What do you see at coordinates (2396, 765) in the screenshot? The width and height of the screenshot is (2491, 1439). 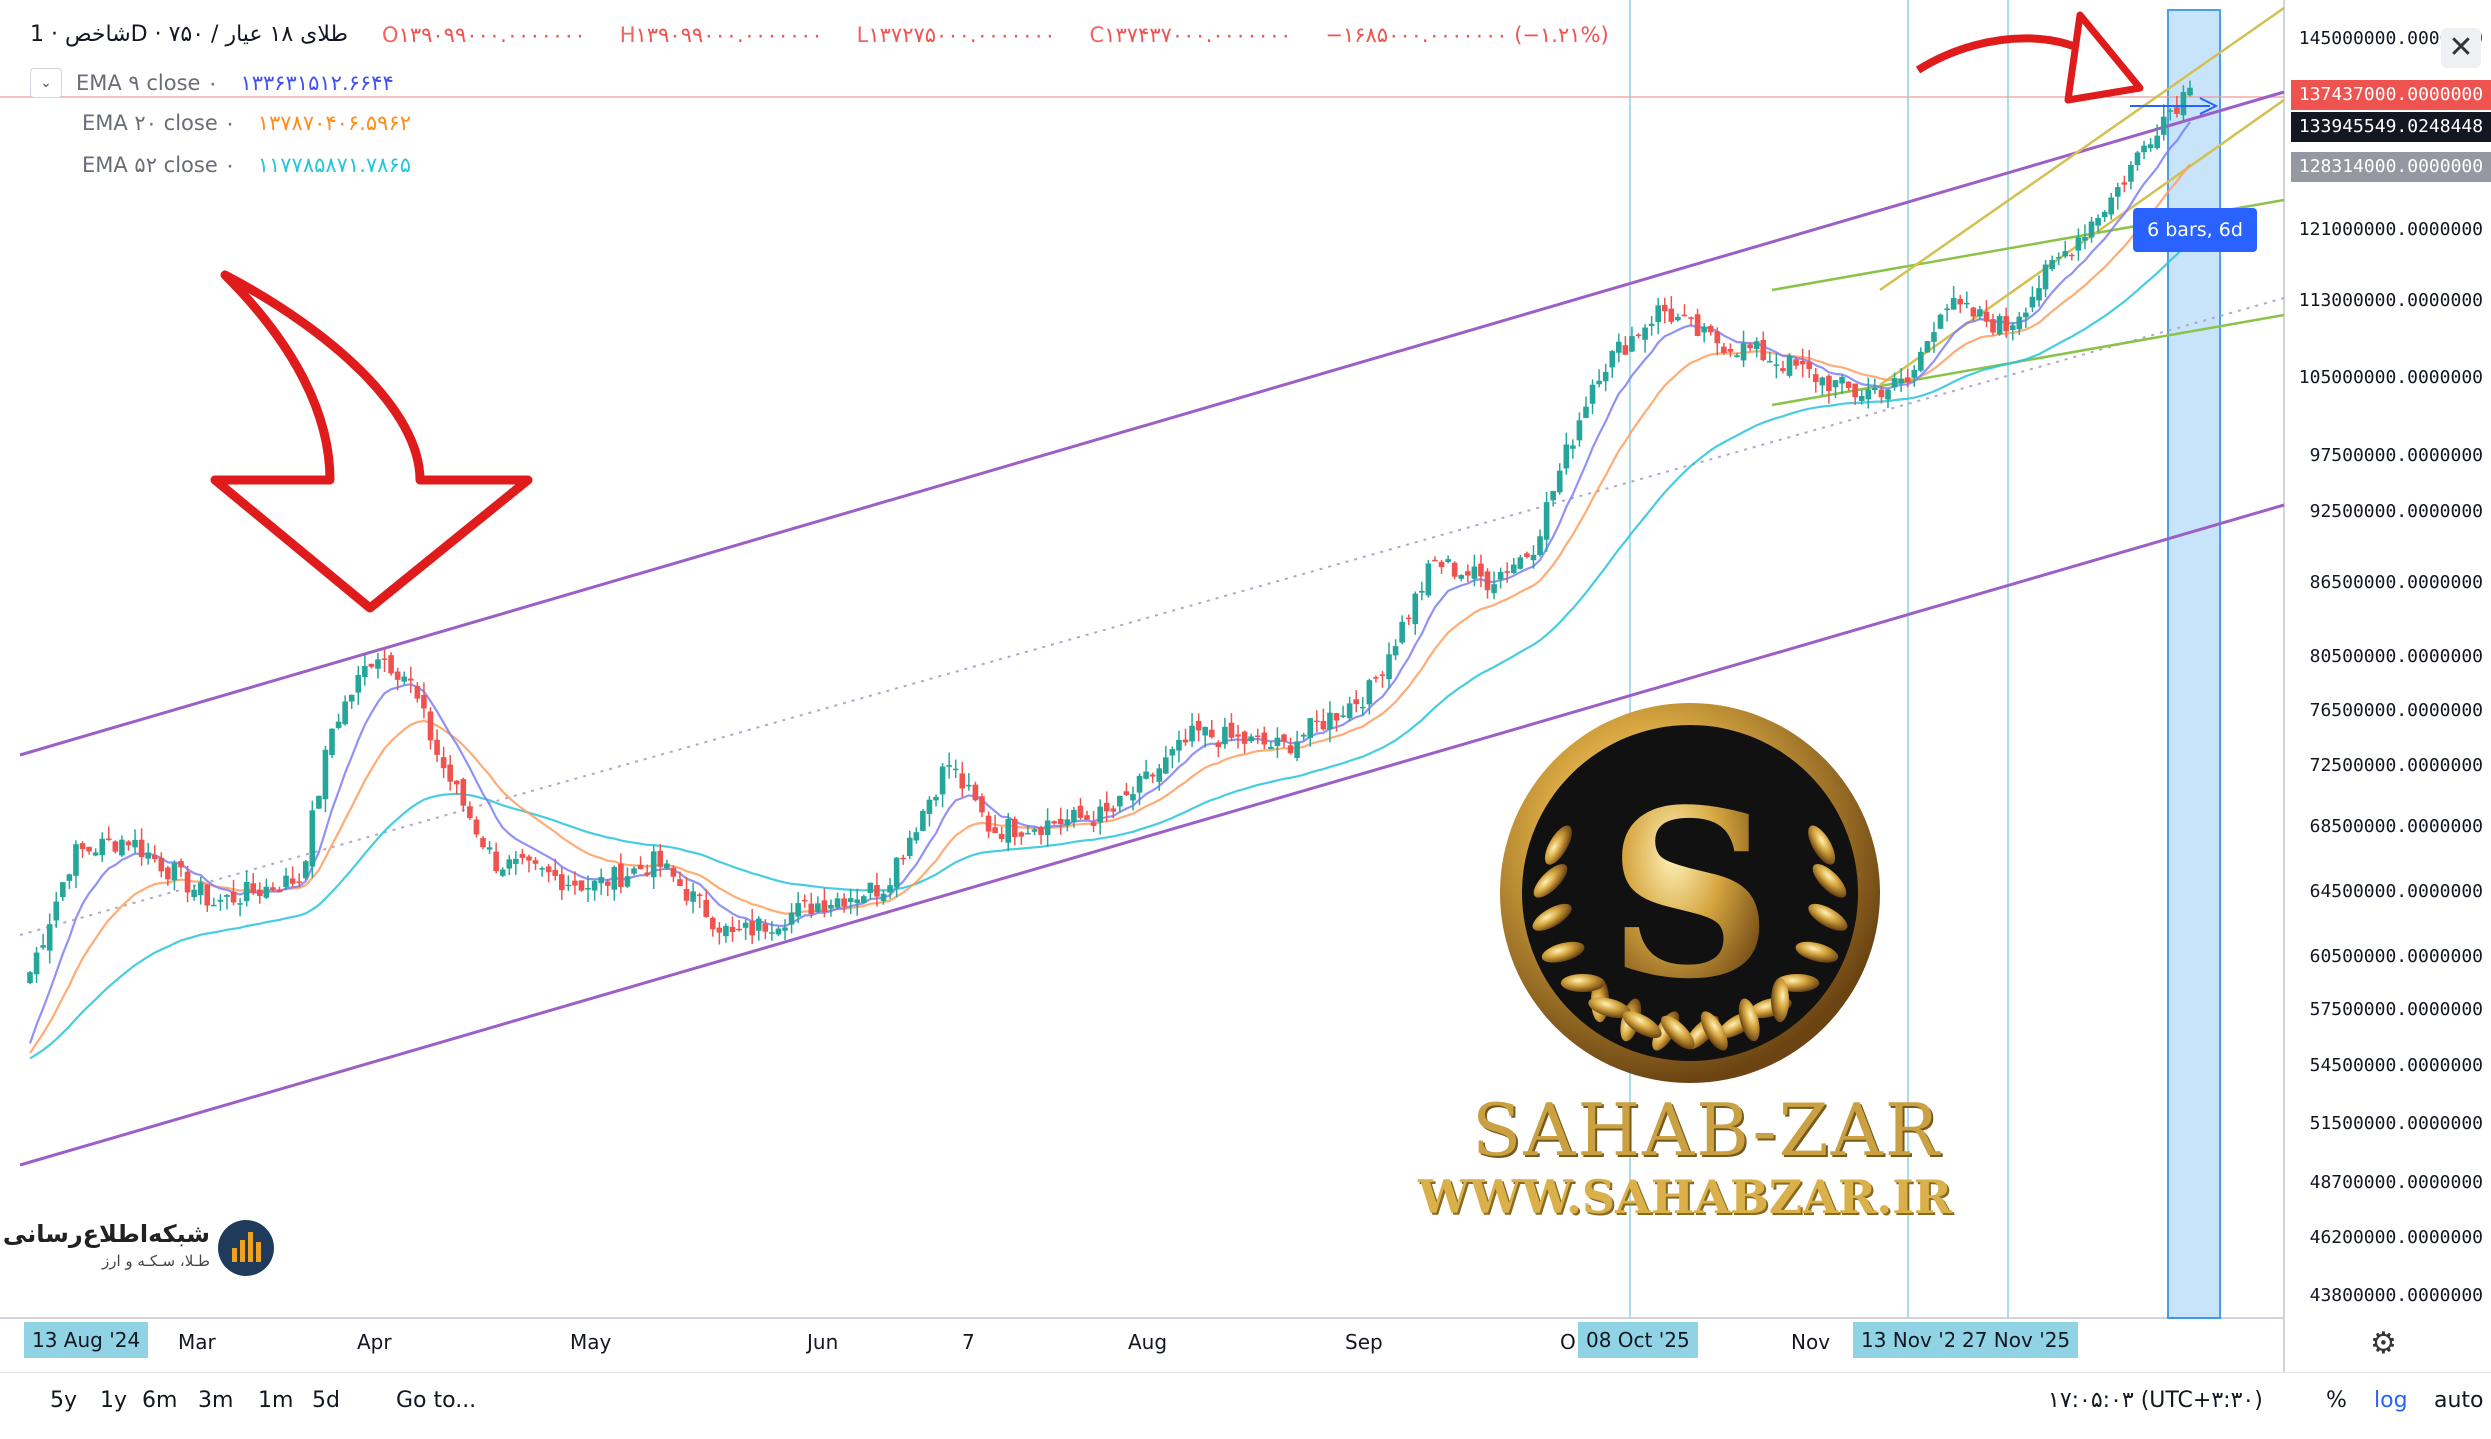 I see `price-tick: 72500000.0000000` at bounding box center [2396, 765].